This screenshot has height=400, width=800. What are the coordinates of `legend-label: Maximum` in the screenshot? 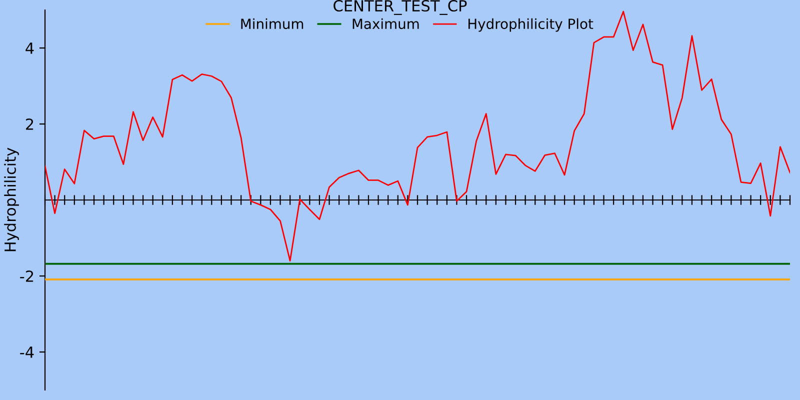 It's located at (385, 24).